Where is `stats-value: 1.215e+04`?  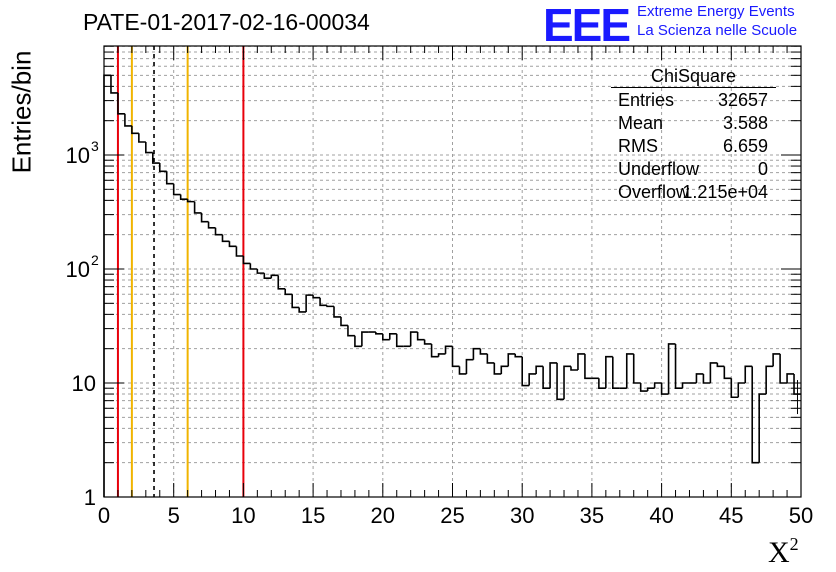 stats-value: 1.215e+04 is located at coordinates (725, 192).